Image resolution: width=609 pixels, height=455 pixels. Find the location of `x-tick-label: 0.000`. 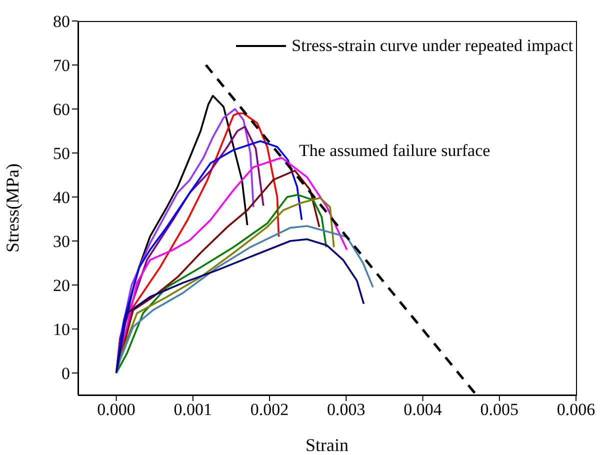

x-tick-label: 0.000 is located at coordinates (116, 410).